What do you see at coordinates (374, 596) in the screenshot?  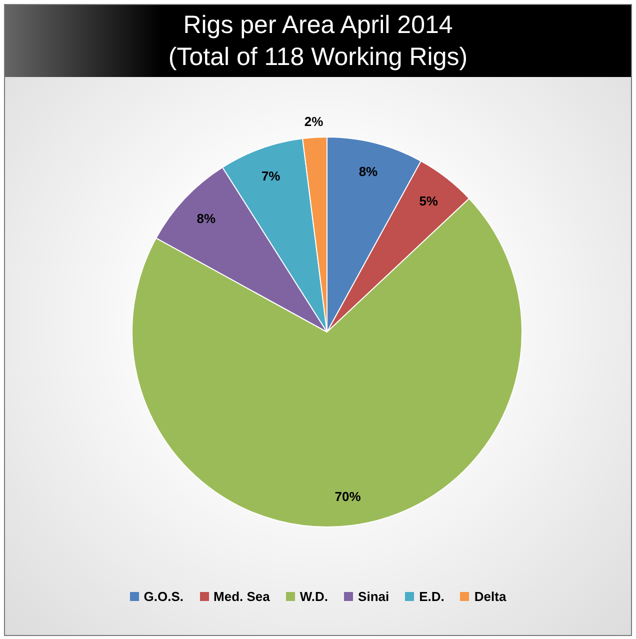 I see `legend-label: Sinai` at bounding box center [374, 596].